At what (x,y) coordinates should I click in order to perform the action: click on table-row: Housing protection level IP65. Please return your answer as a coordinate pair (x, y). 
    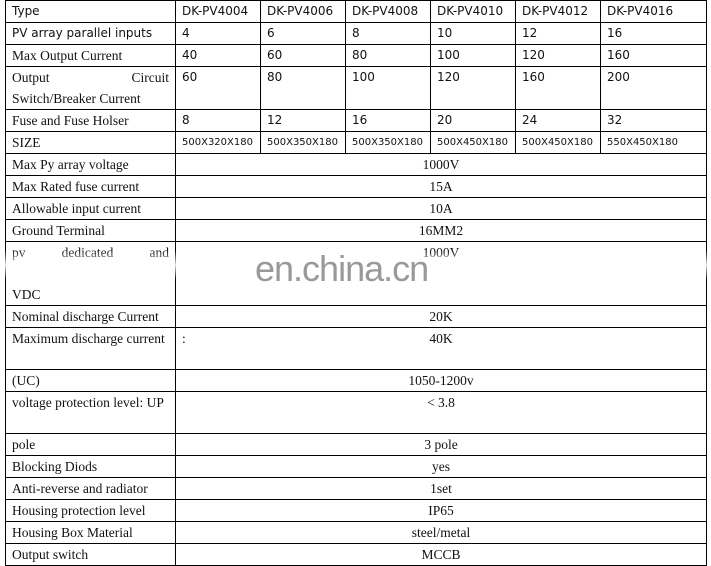
    Looking at the image, I should click on (356, 510).